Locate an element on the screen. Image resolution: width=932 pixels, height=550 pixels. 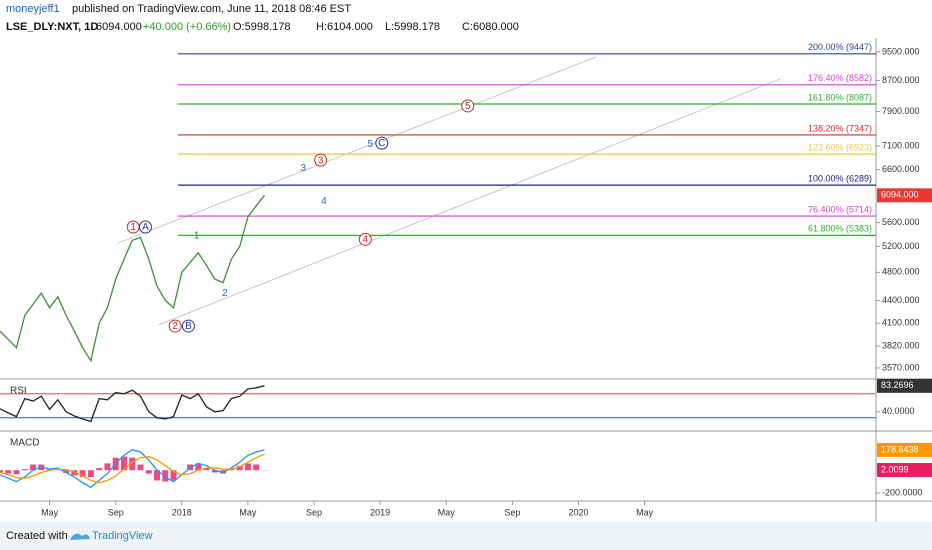
wave-label: B is located at coordinates (188, 326).